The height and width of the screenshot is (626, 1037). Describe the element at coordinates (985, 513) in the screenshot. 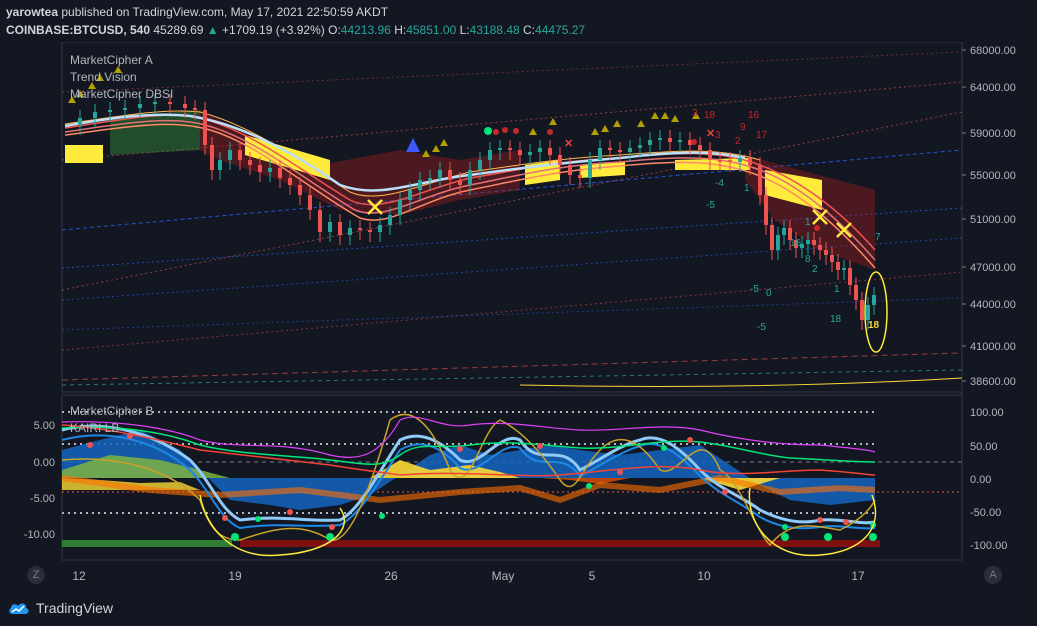

I see `osc-tick-label: -50.00` at that location.